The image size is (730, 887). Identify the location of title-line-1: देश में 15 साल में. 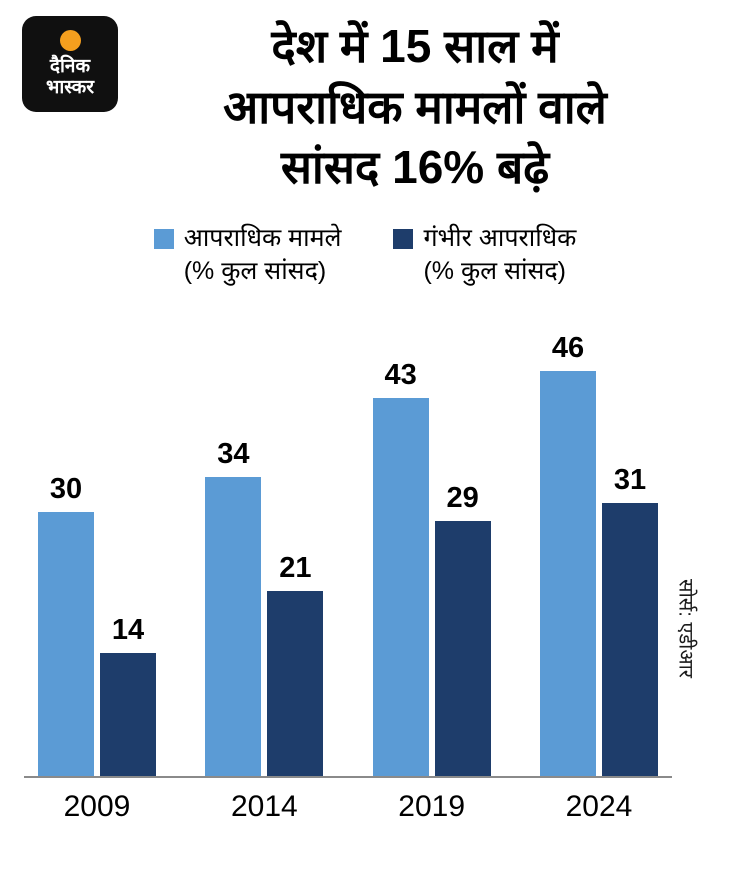
(415, 46).